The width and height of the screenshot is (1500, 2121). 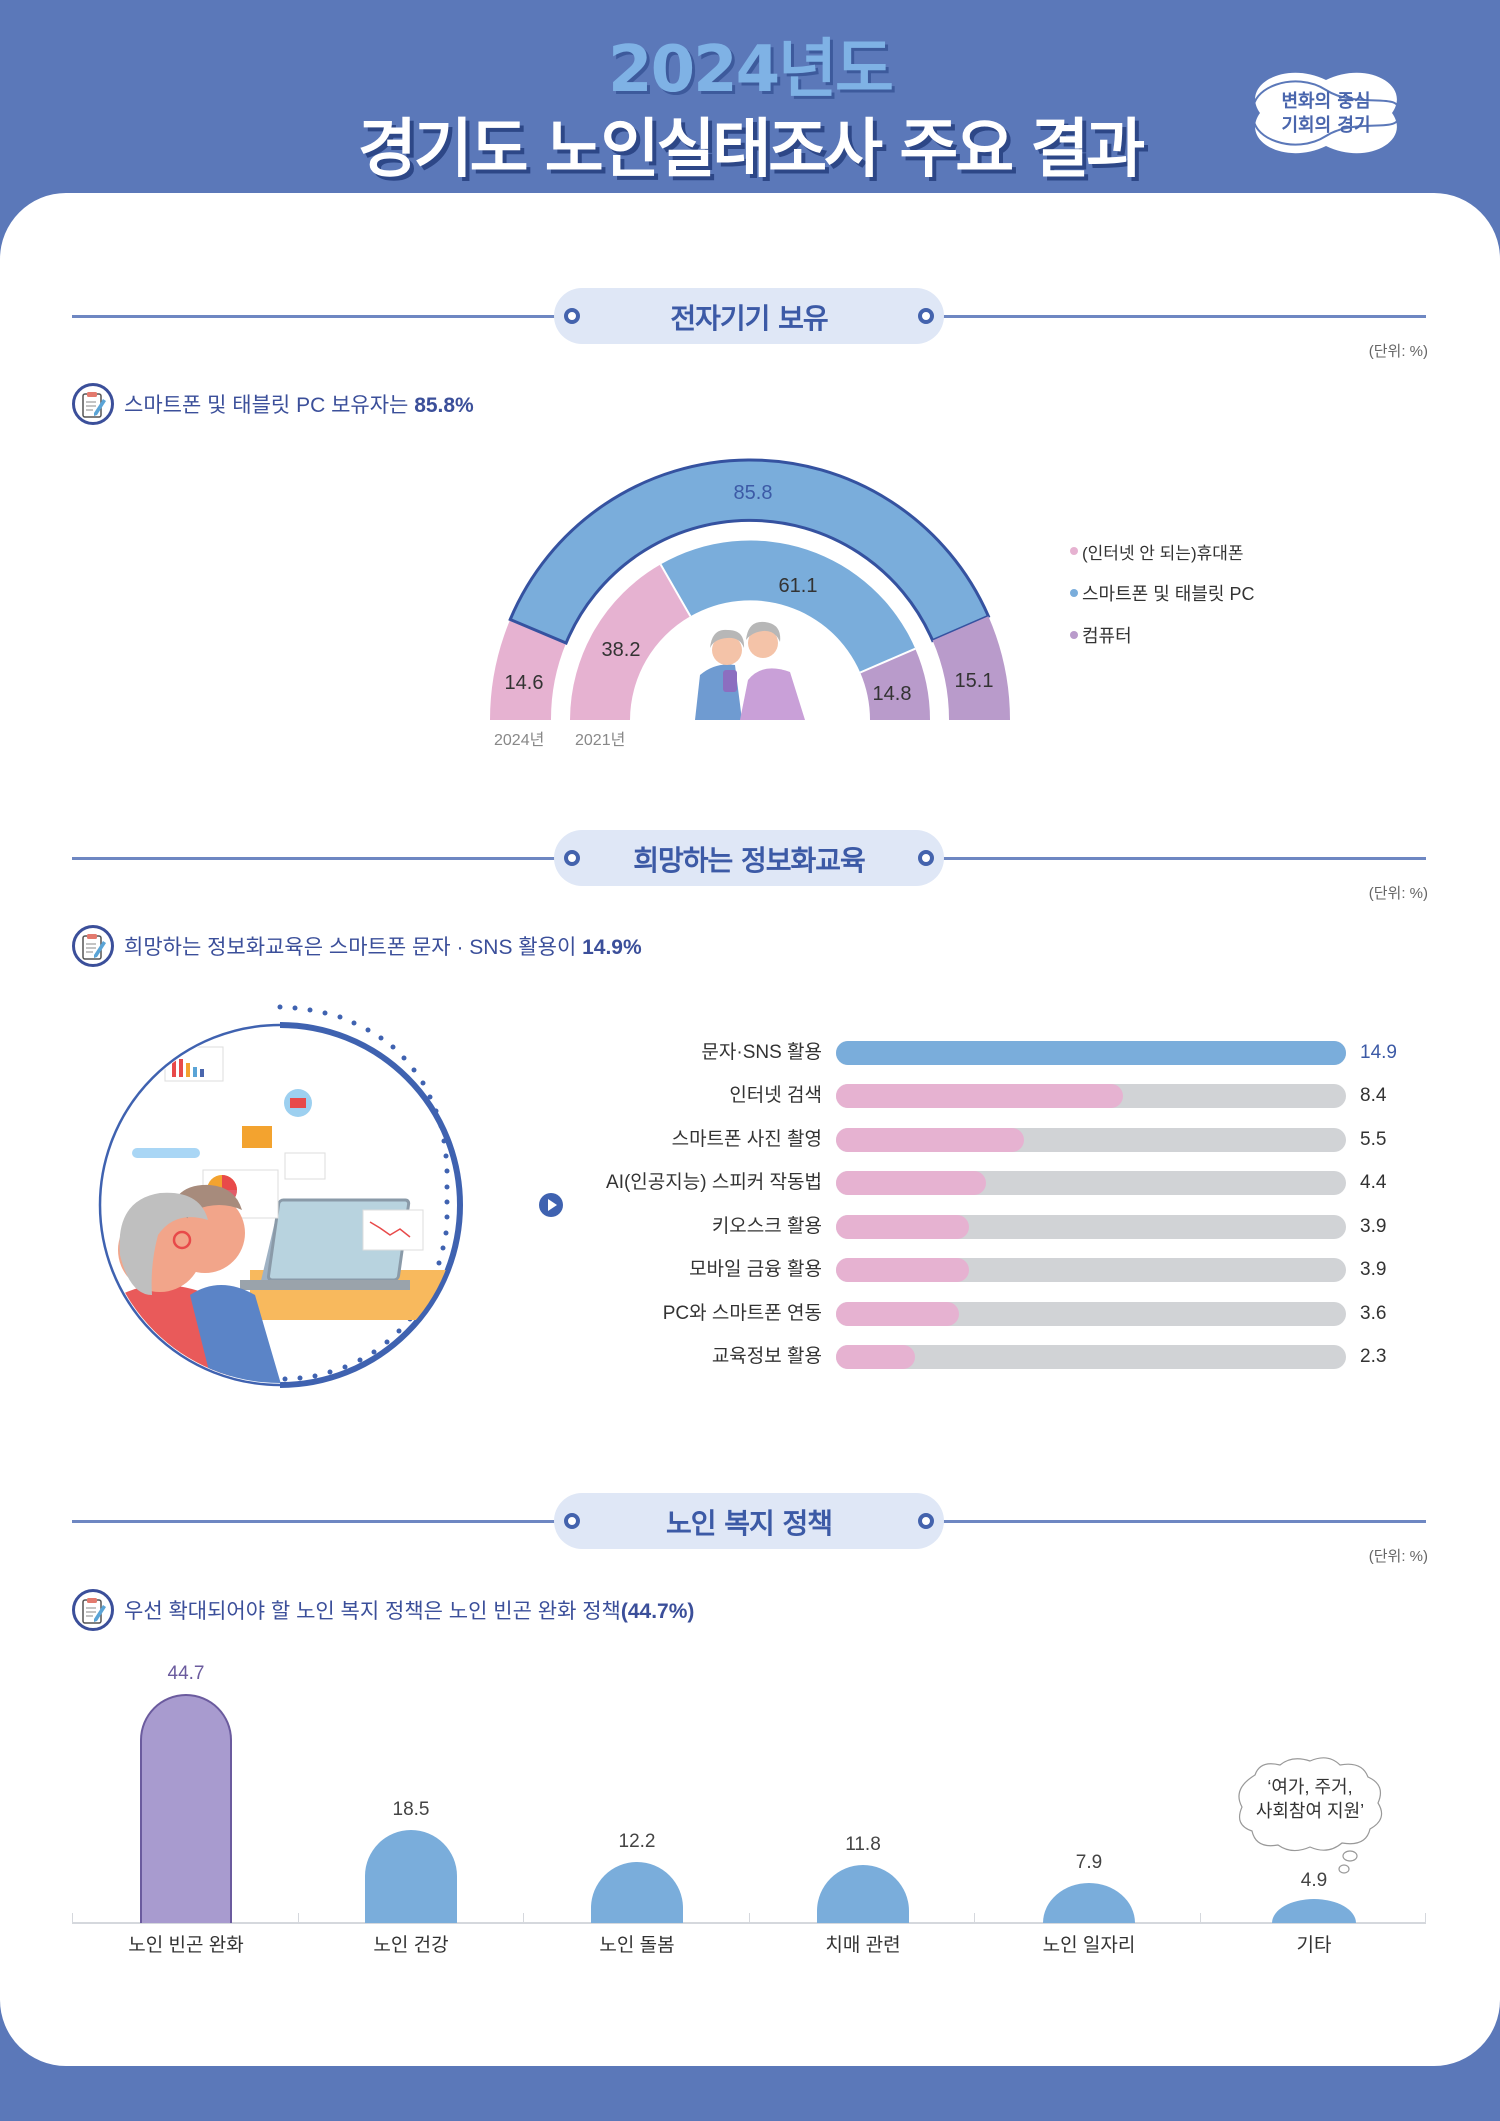 I want to click on gauge-2021-smartphone, so click(x=788, y=606).